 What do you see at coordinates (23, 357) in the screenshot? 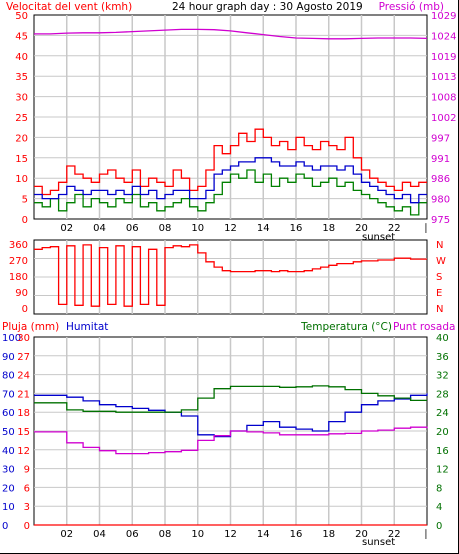
I see `rain-tick-label: 27` at bounding box center [23, 357].